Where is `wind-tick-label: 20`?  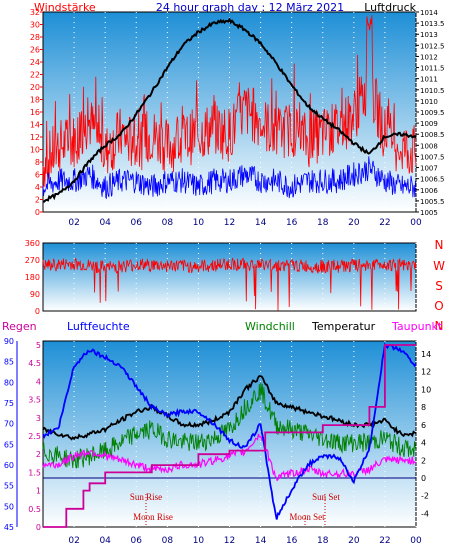
wind-tick-label: 20 is located at coordinates (35, 87).